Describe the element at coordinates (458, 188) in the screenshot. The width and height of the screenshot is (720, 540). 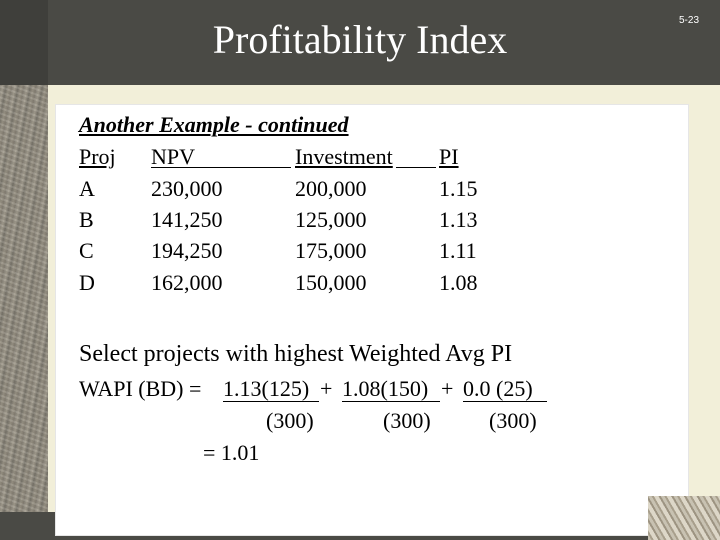
I see `table-cell-pi: 1.15` at that location.